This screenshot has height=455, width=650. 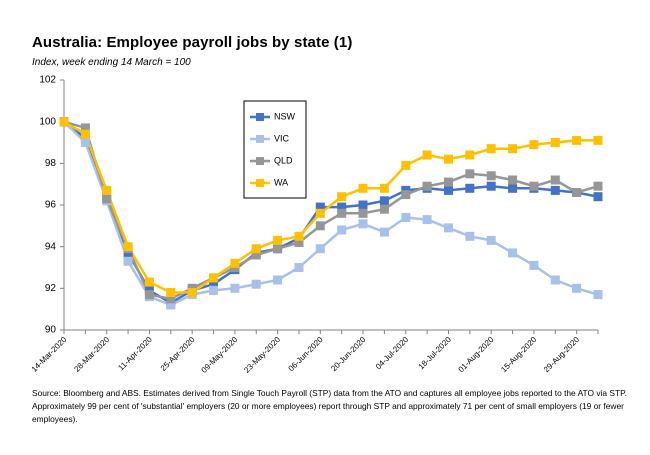 I want to click on x-tick-label: 14-Mar-2020, so click(x=49, y=354).